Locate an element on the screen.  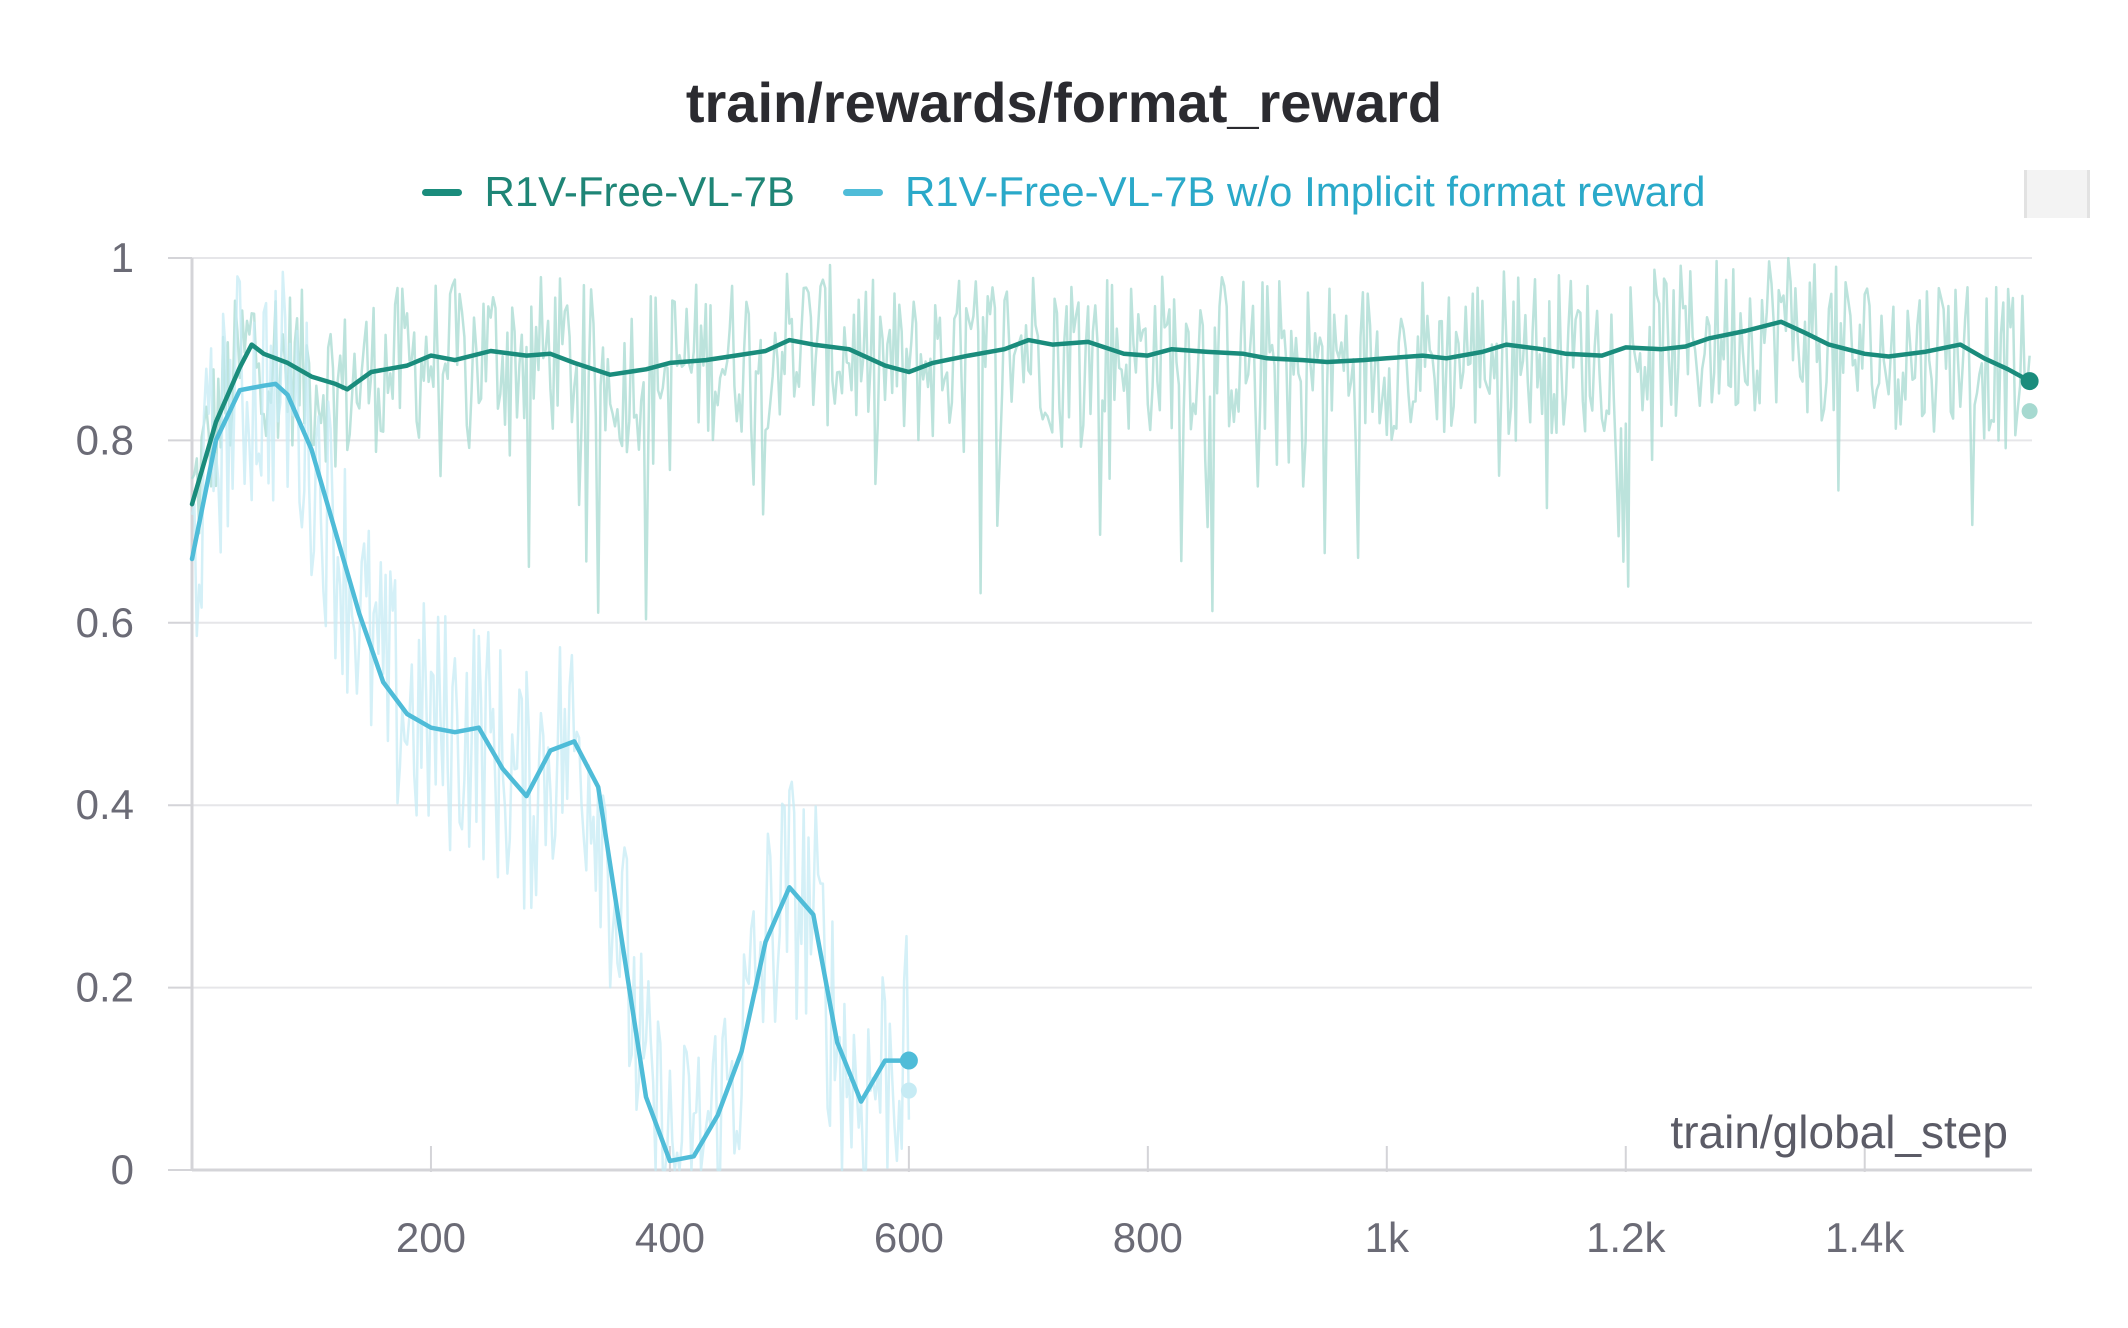
legend-scroll-handle is located at coordinates (2057, 194).